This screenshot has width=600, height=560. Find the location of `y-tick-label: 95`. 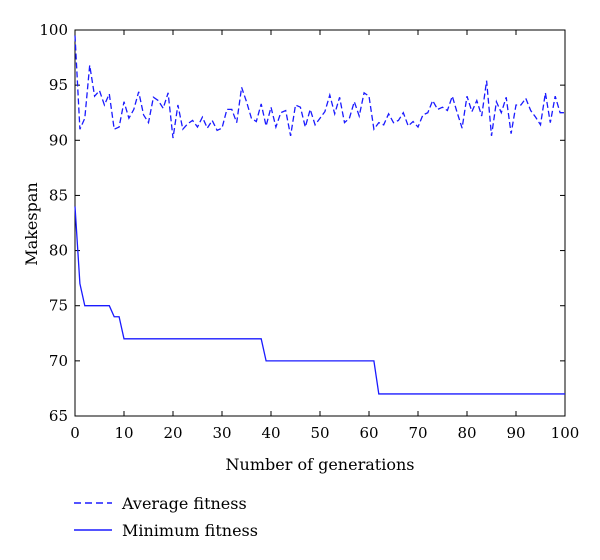

y-tick-label: 95 is located at coordinates (58, 85).